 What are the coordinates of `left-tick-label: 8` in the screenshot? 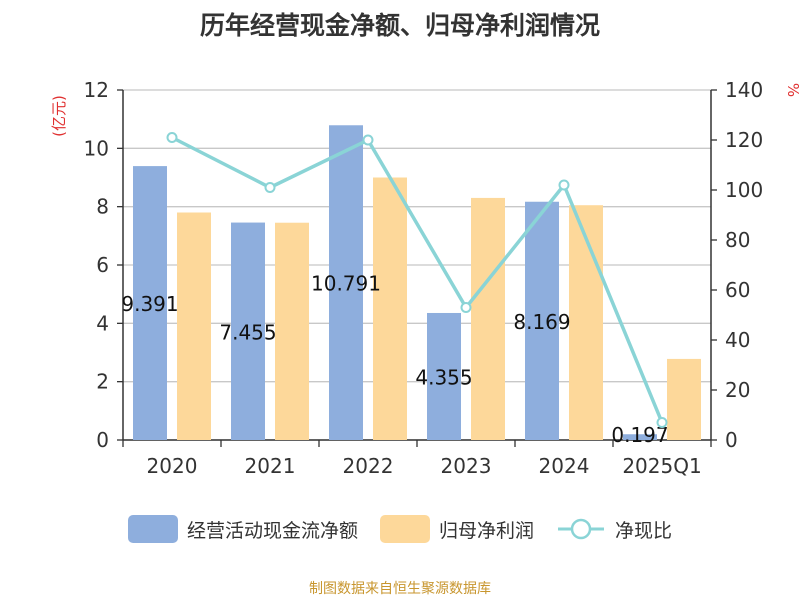 It's located at (102, 207).